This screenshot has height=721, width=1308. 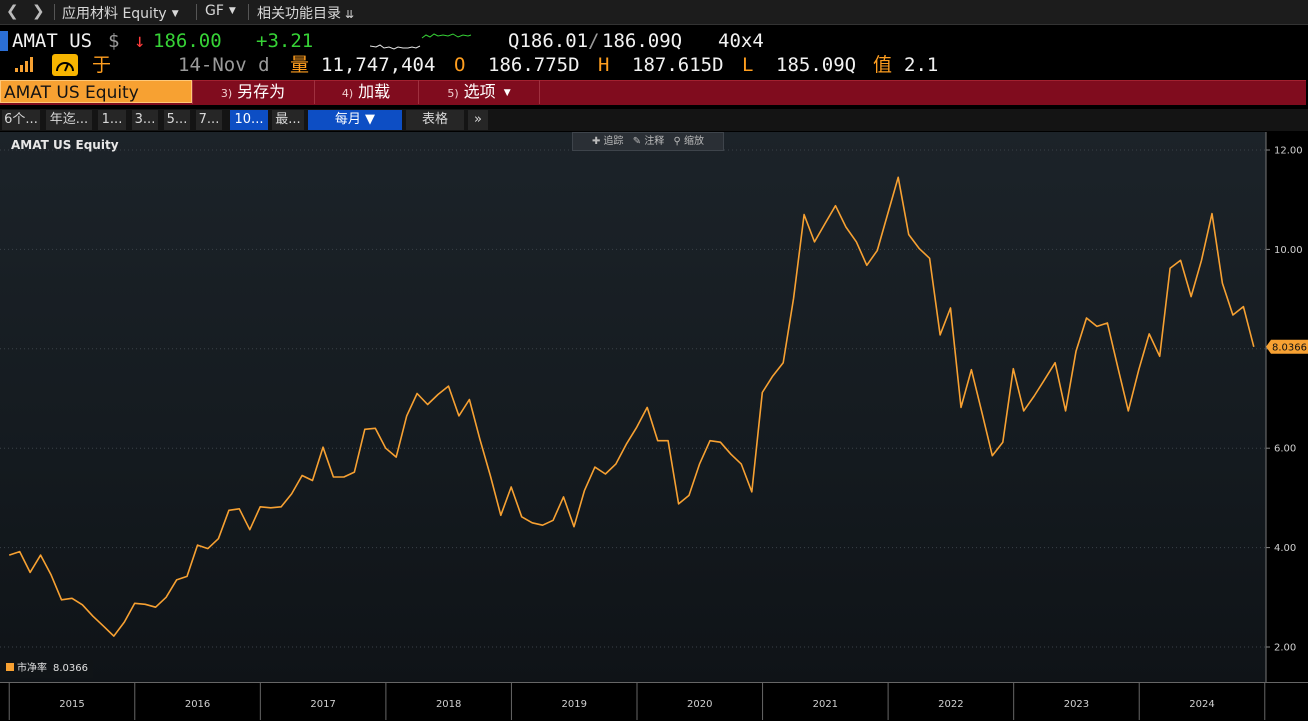 I want to click on y-tick-label: 4.00, so click(x=1285, y=548).